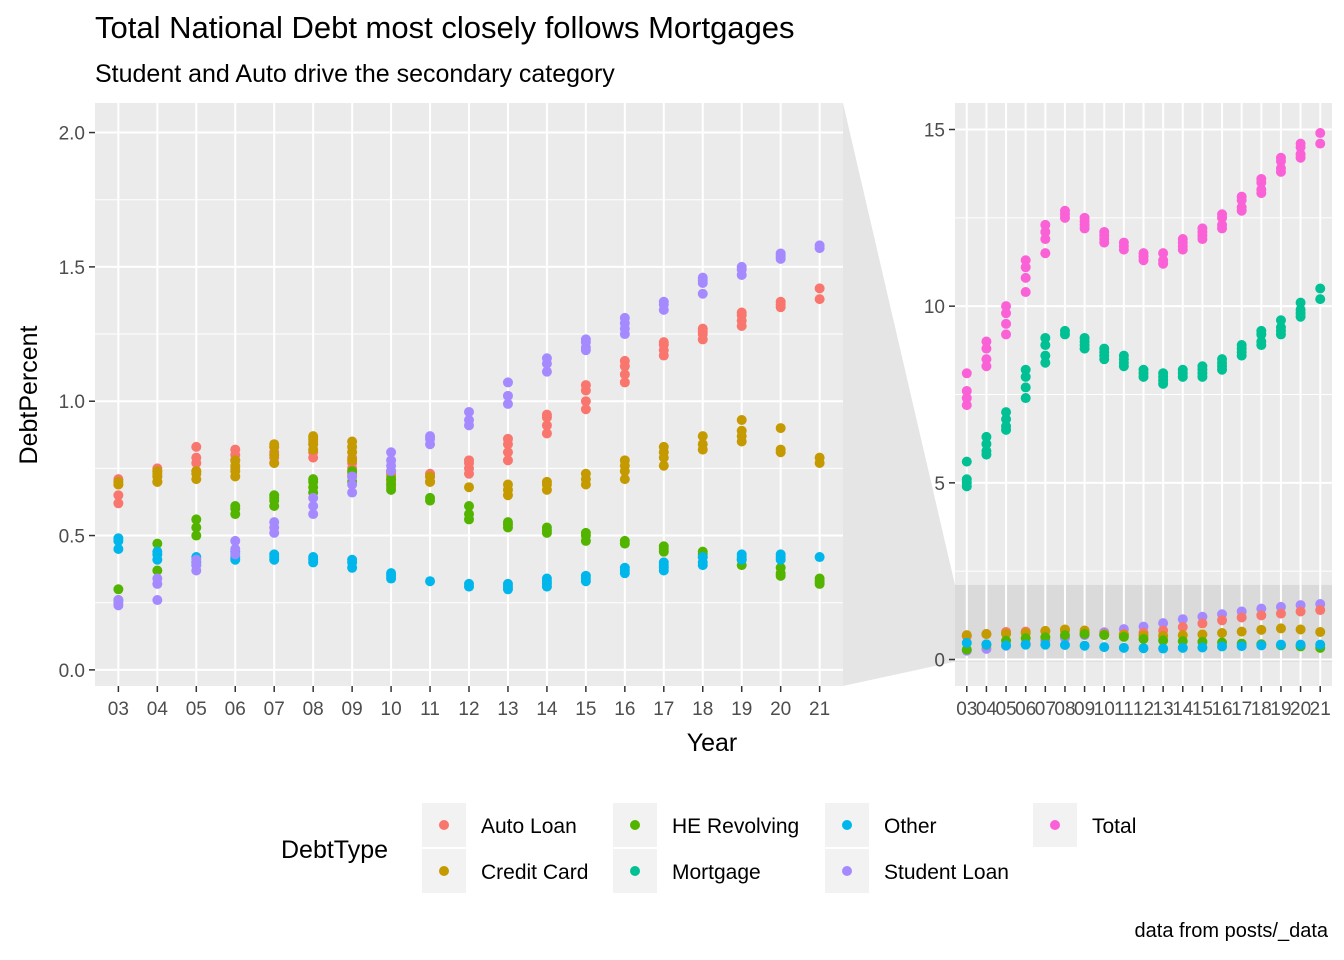  Describe the element at coordinates (987, 709) in the screenshot. I see `zoom-x-tick-label: 04` at that location.